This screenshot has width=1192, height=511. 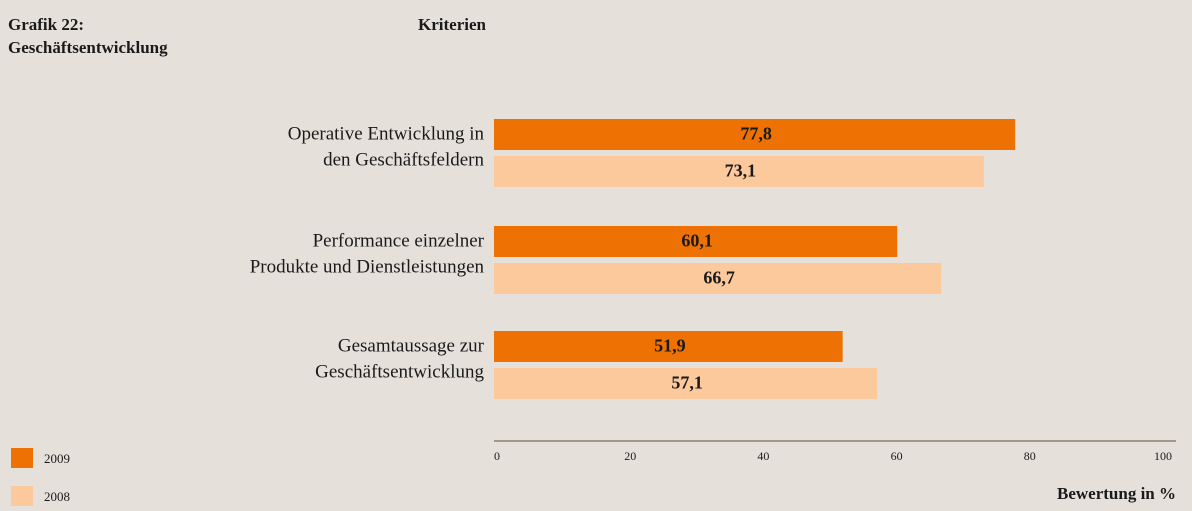 What do you see at coordinates (763, 456) in the screenshot?
I see `x-tick-label: 40` at bounding box center [763, 456].